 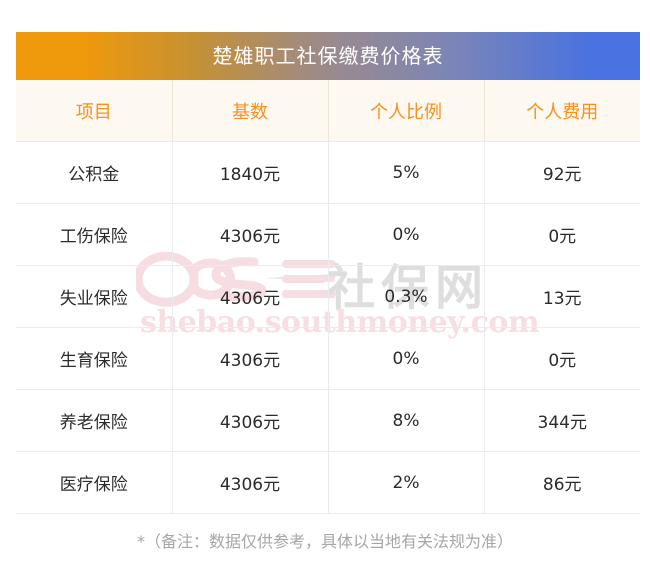 I want to click on table-row: 医疗保险 4306元 2% 86元, so click(x=328, y=482).